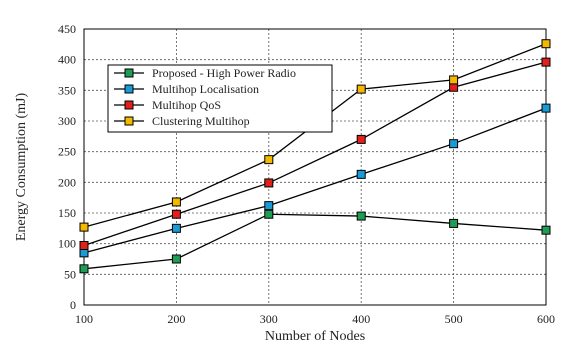 The image size is (561, 343). What do you see at coordinates (67, 60) in the screenshot?
I see `y-tick-label: 400` at bounding box center [67, 60].